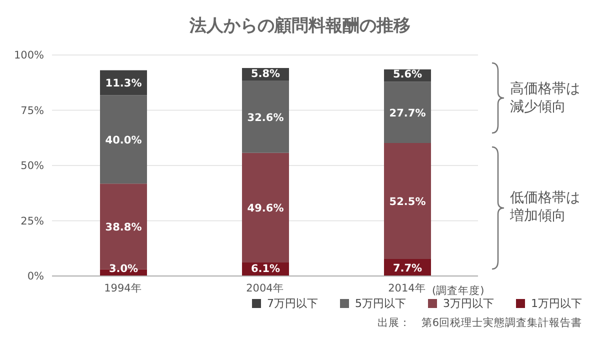  What do you see at coordinates (32, 110) in the screenshot?
I see `y-tick-label: 75%` at bounding box center [32, 110].